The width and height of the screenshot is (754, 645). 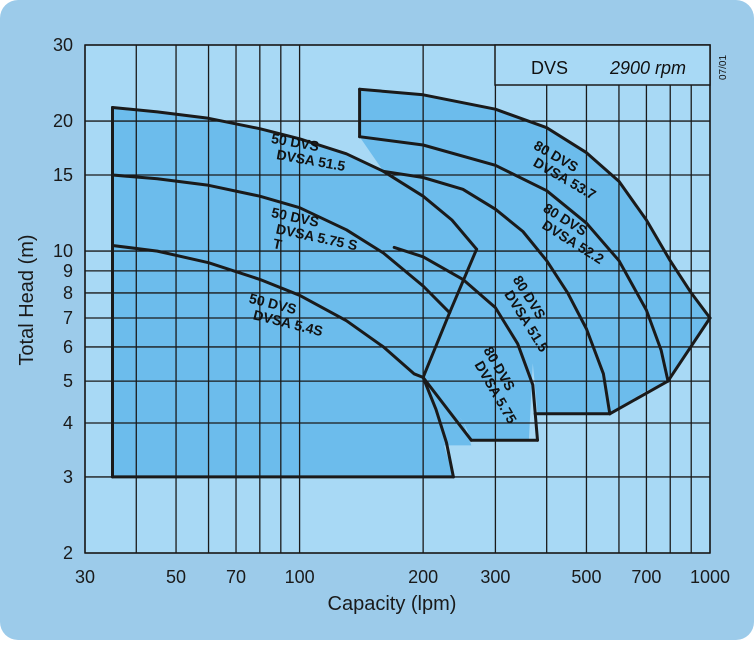 I want to click on x-tick-label: 100, so click(x=300, y=577).